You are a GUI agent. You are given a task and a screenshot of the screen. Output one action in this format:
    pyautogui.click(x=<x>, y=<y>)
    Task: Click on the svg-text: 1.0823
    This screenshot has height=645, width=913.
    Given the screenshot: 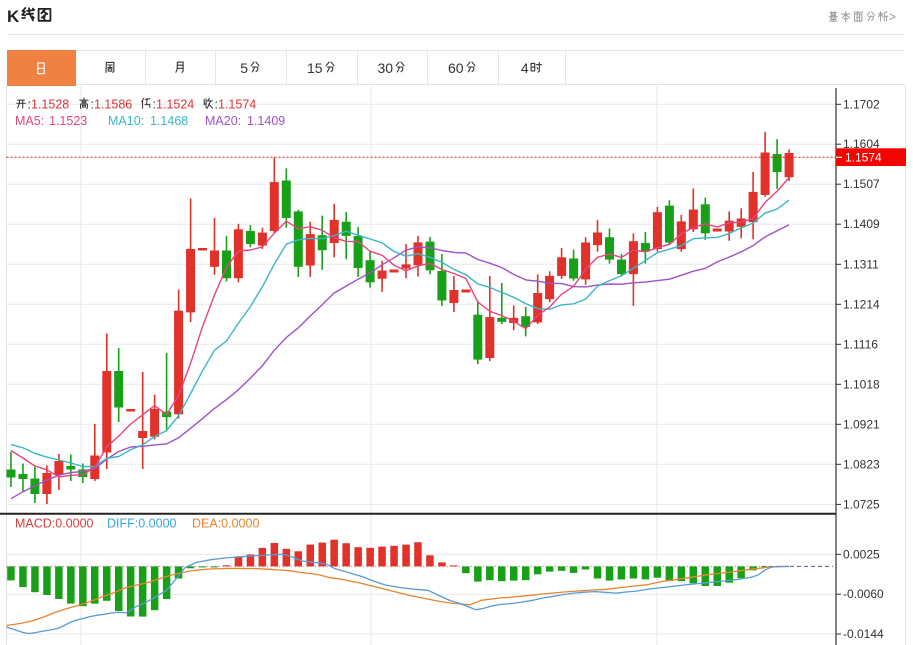 What is the action you would take?
    pyautogui.click(x=861, y=464)
    